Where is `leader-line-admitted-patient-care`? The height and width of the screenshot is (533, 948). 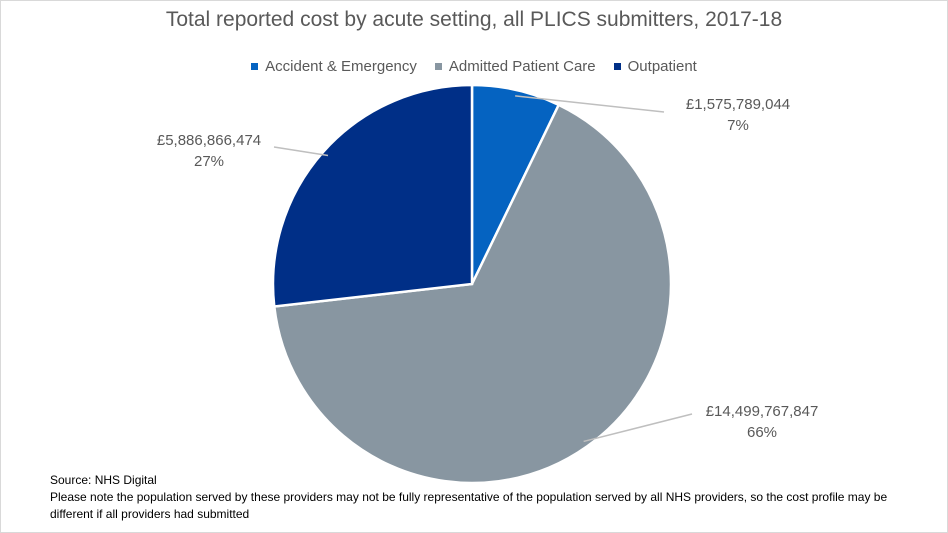
leader-line-admitted-patient-care is located at coordinates (638, 428).